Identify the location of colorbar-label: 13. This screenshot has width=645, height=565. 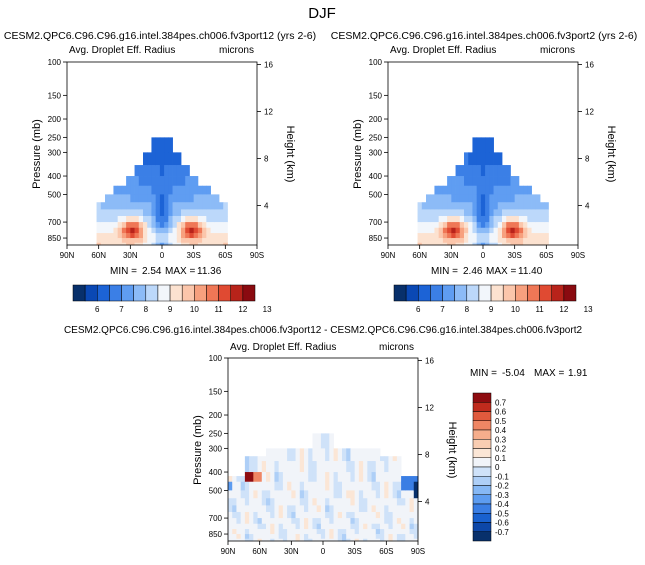
(588, 309).